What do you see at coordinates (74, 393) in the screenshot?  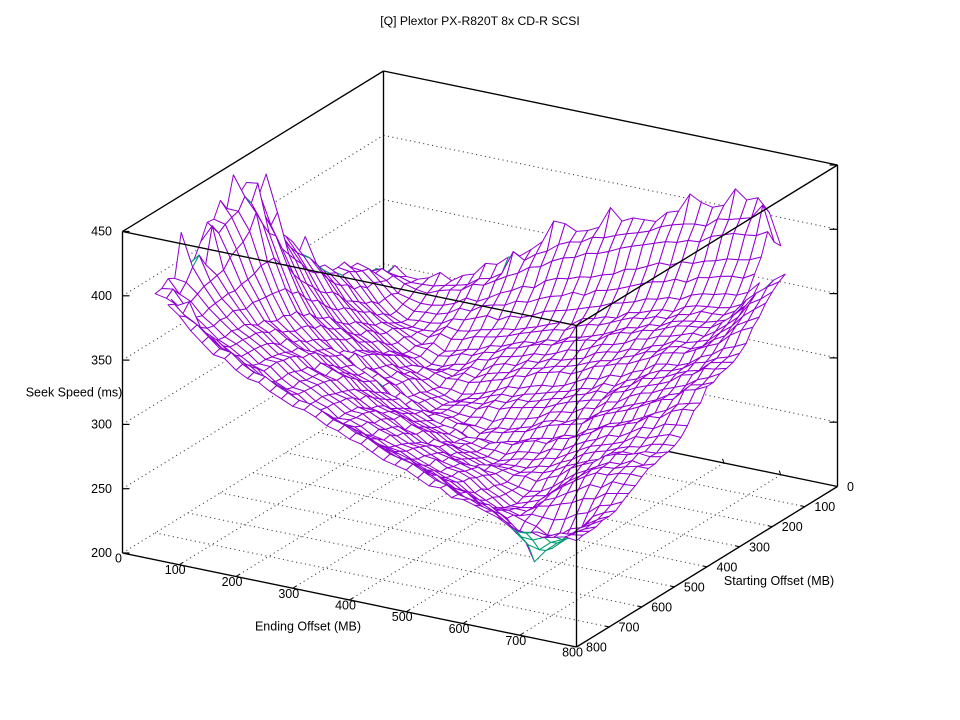 I see `svg-text: Seek Speed (ms)` at bounding box center [74, 393].